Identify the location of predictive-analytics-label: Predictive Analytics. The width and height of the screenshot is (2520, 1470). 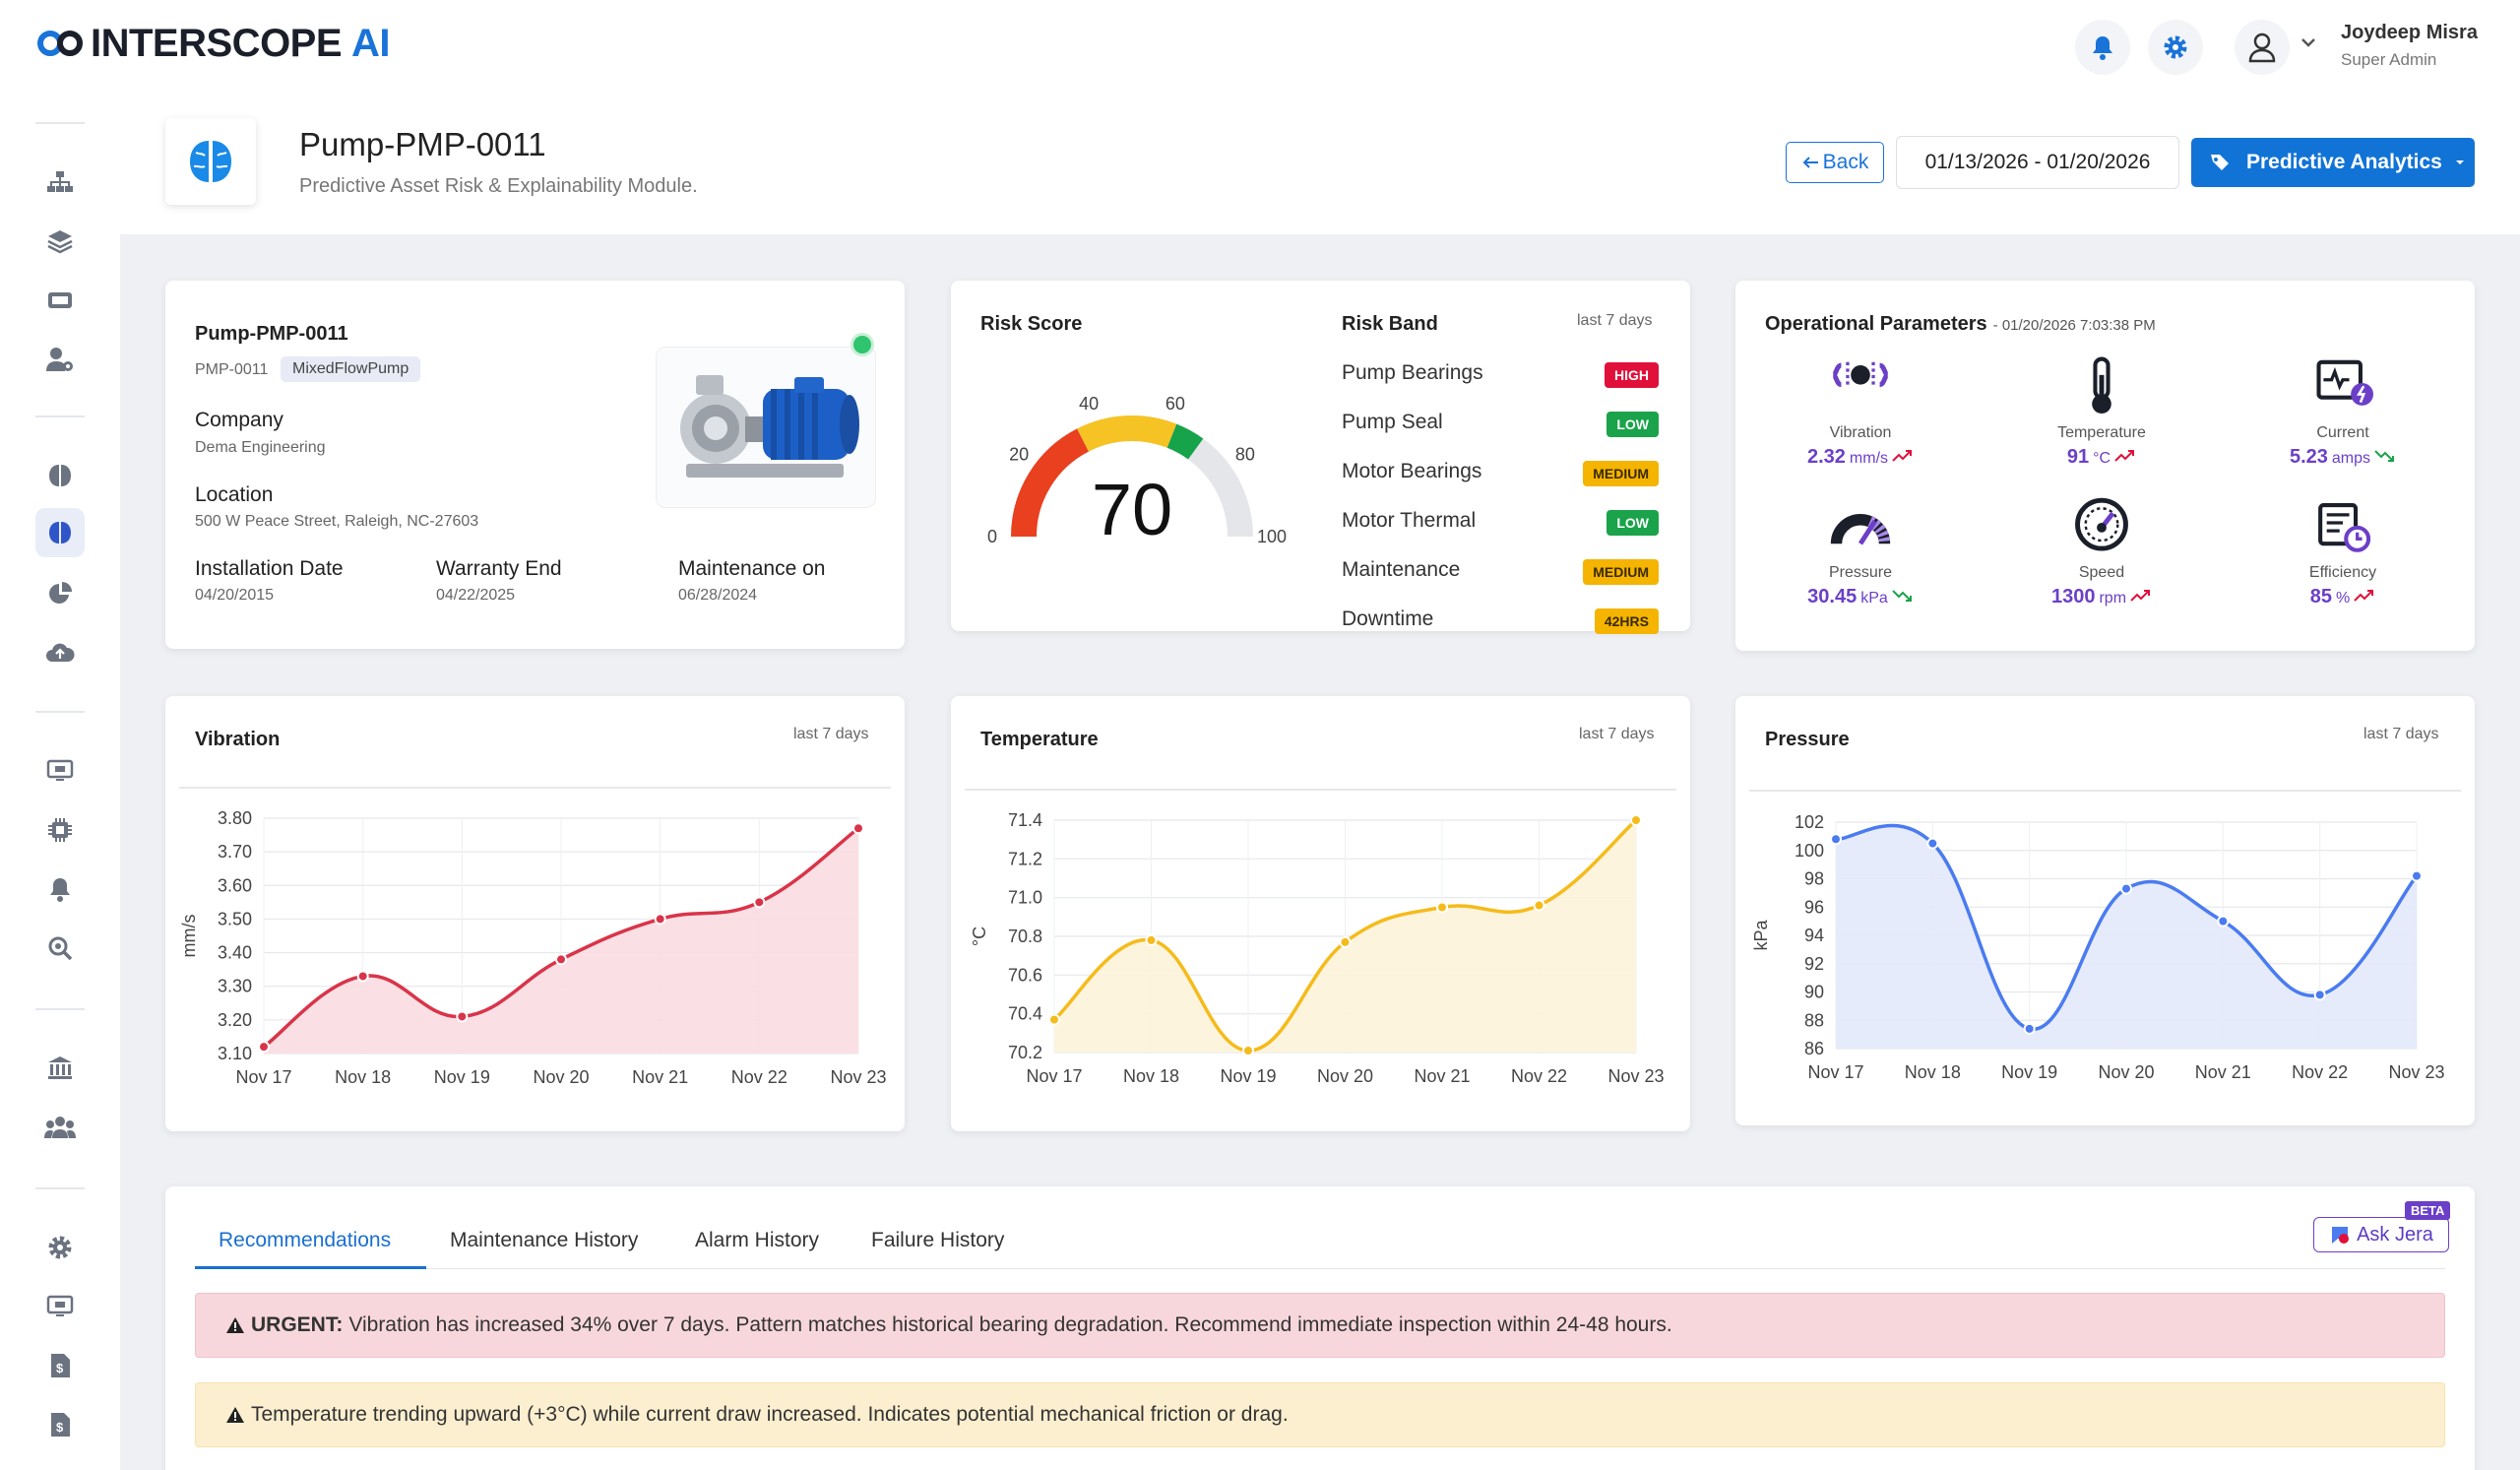
(2344, 162).